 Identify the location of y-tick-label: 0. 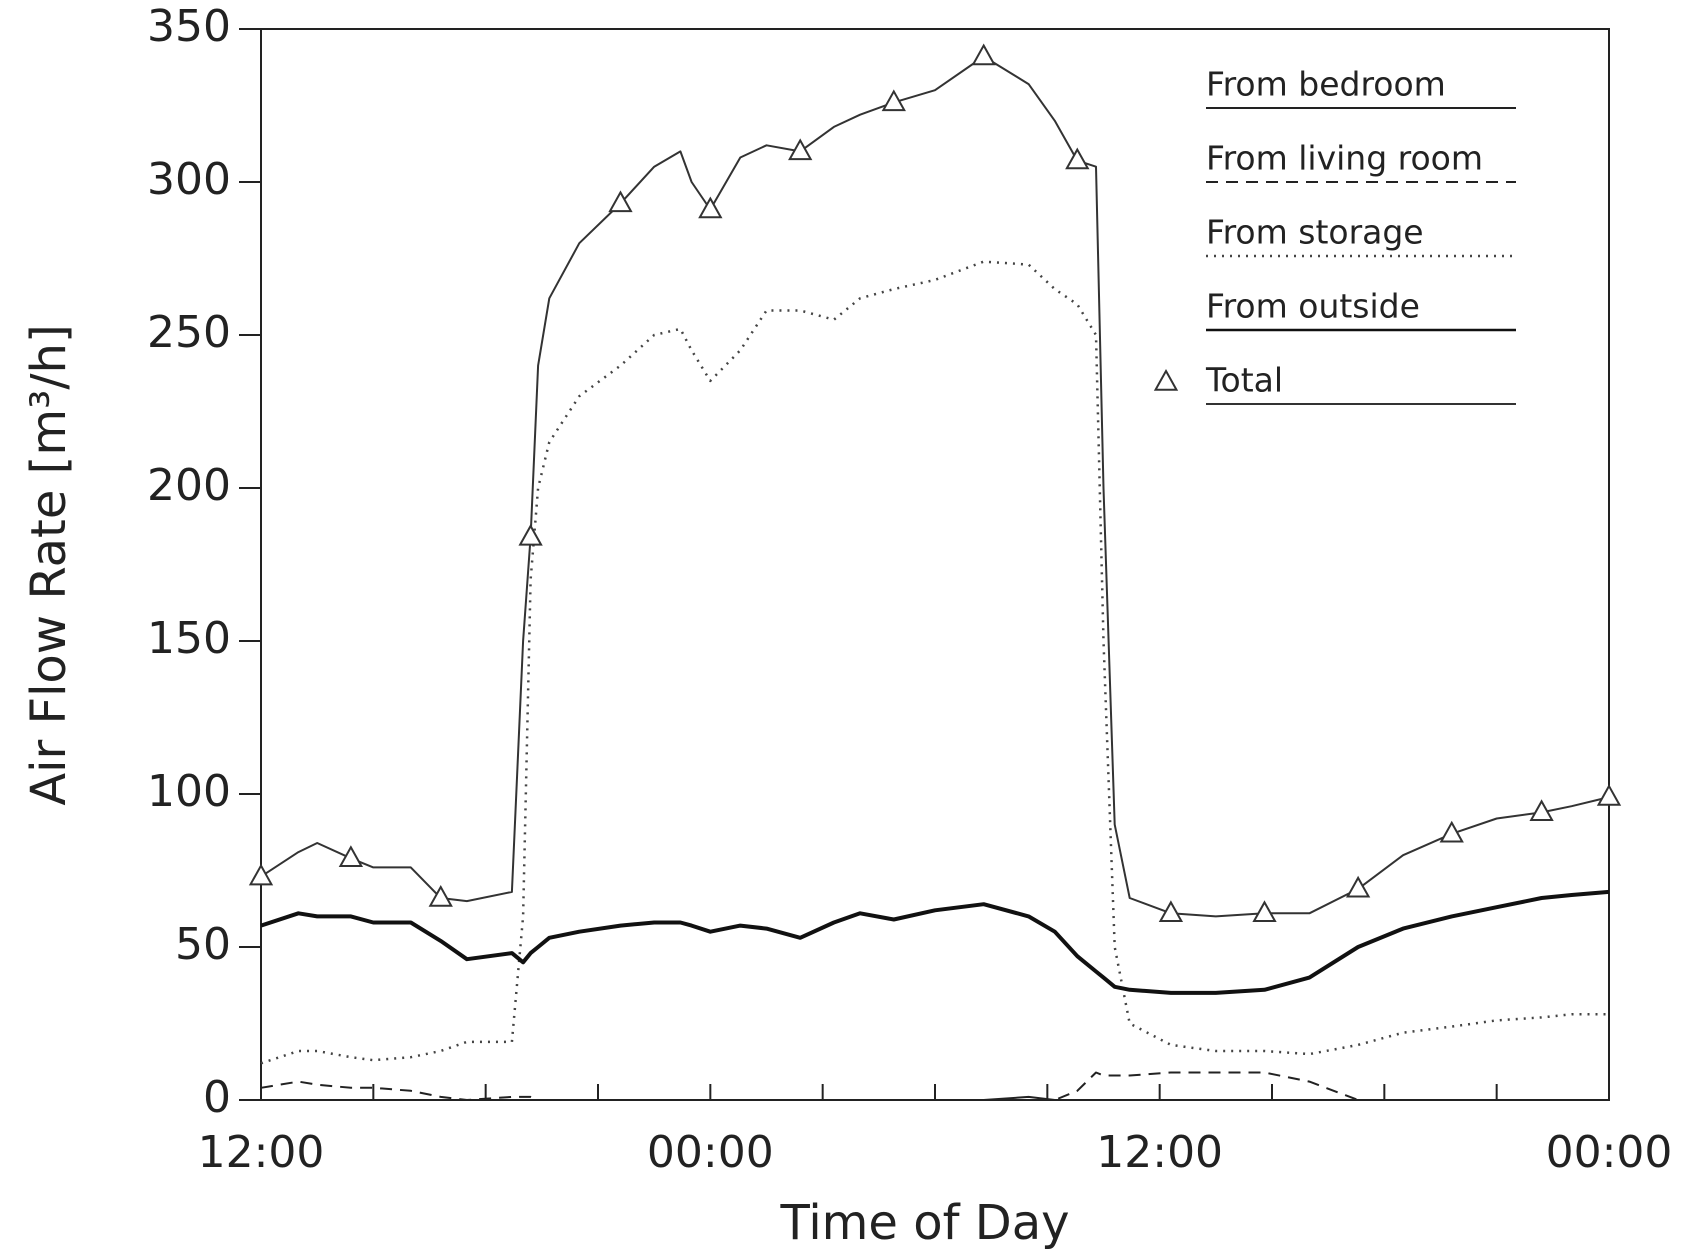
(217, 1097).